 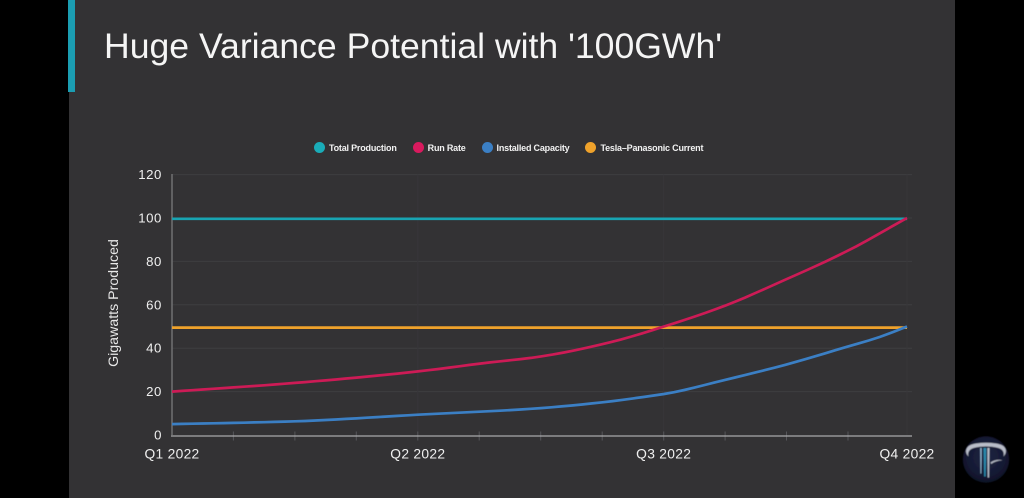 I want to click on svg-text: Gigawatts Produced, so click(x=114, y=303).